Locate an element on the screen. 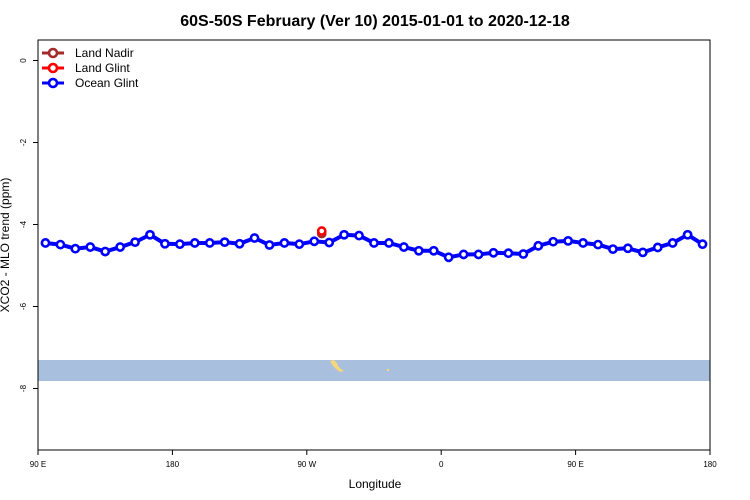  x-tick-label: 90 W is located at coordinates (306, 464).